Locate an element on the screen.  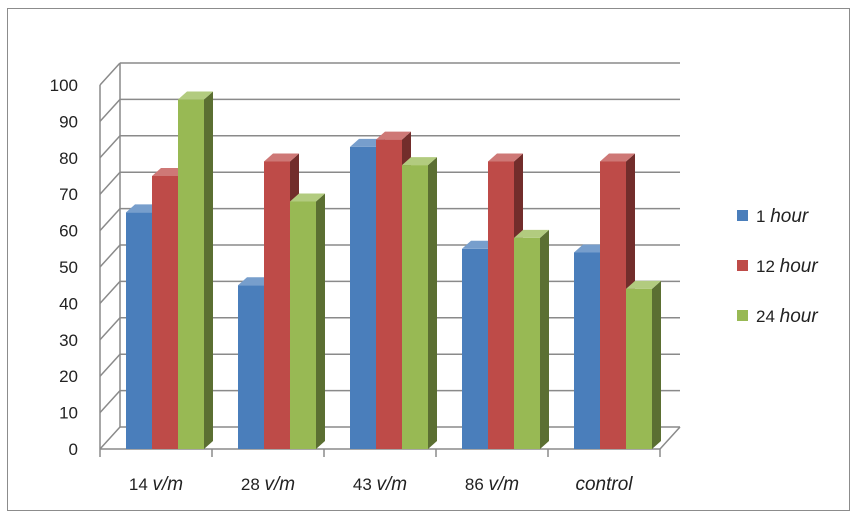
x-tick-label: 28 v/m is located at coordinates (268, 484).